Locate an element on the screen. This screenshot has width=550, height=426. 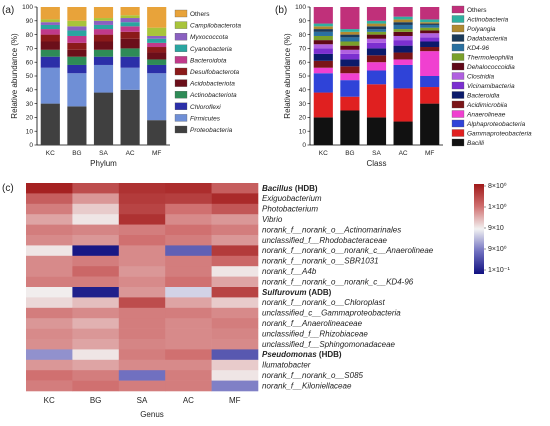
y-tick-label: 0 is located at coordinates (31, 145).